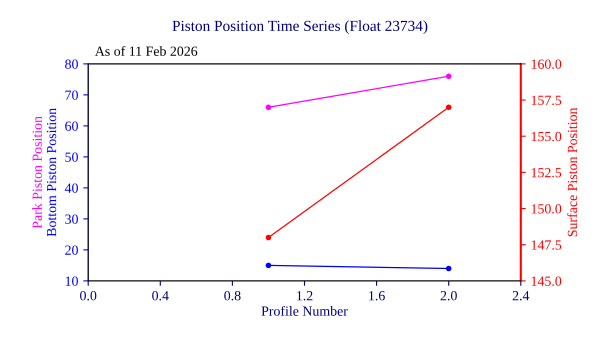 This screenshot has height=338, width=600. What do you see at coordinates (300, 27) in the screenshot?
I see `chart-title: Piston Position Time Series (Float 23734)` at bounding box center [300, 27].